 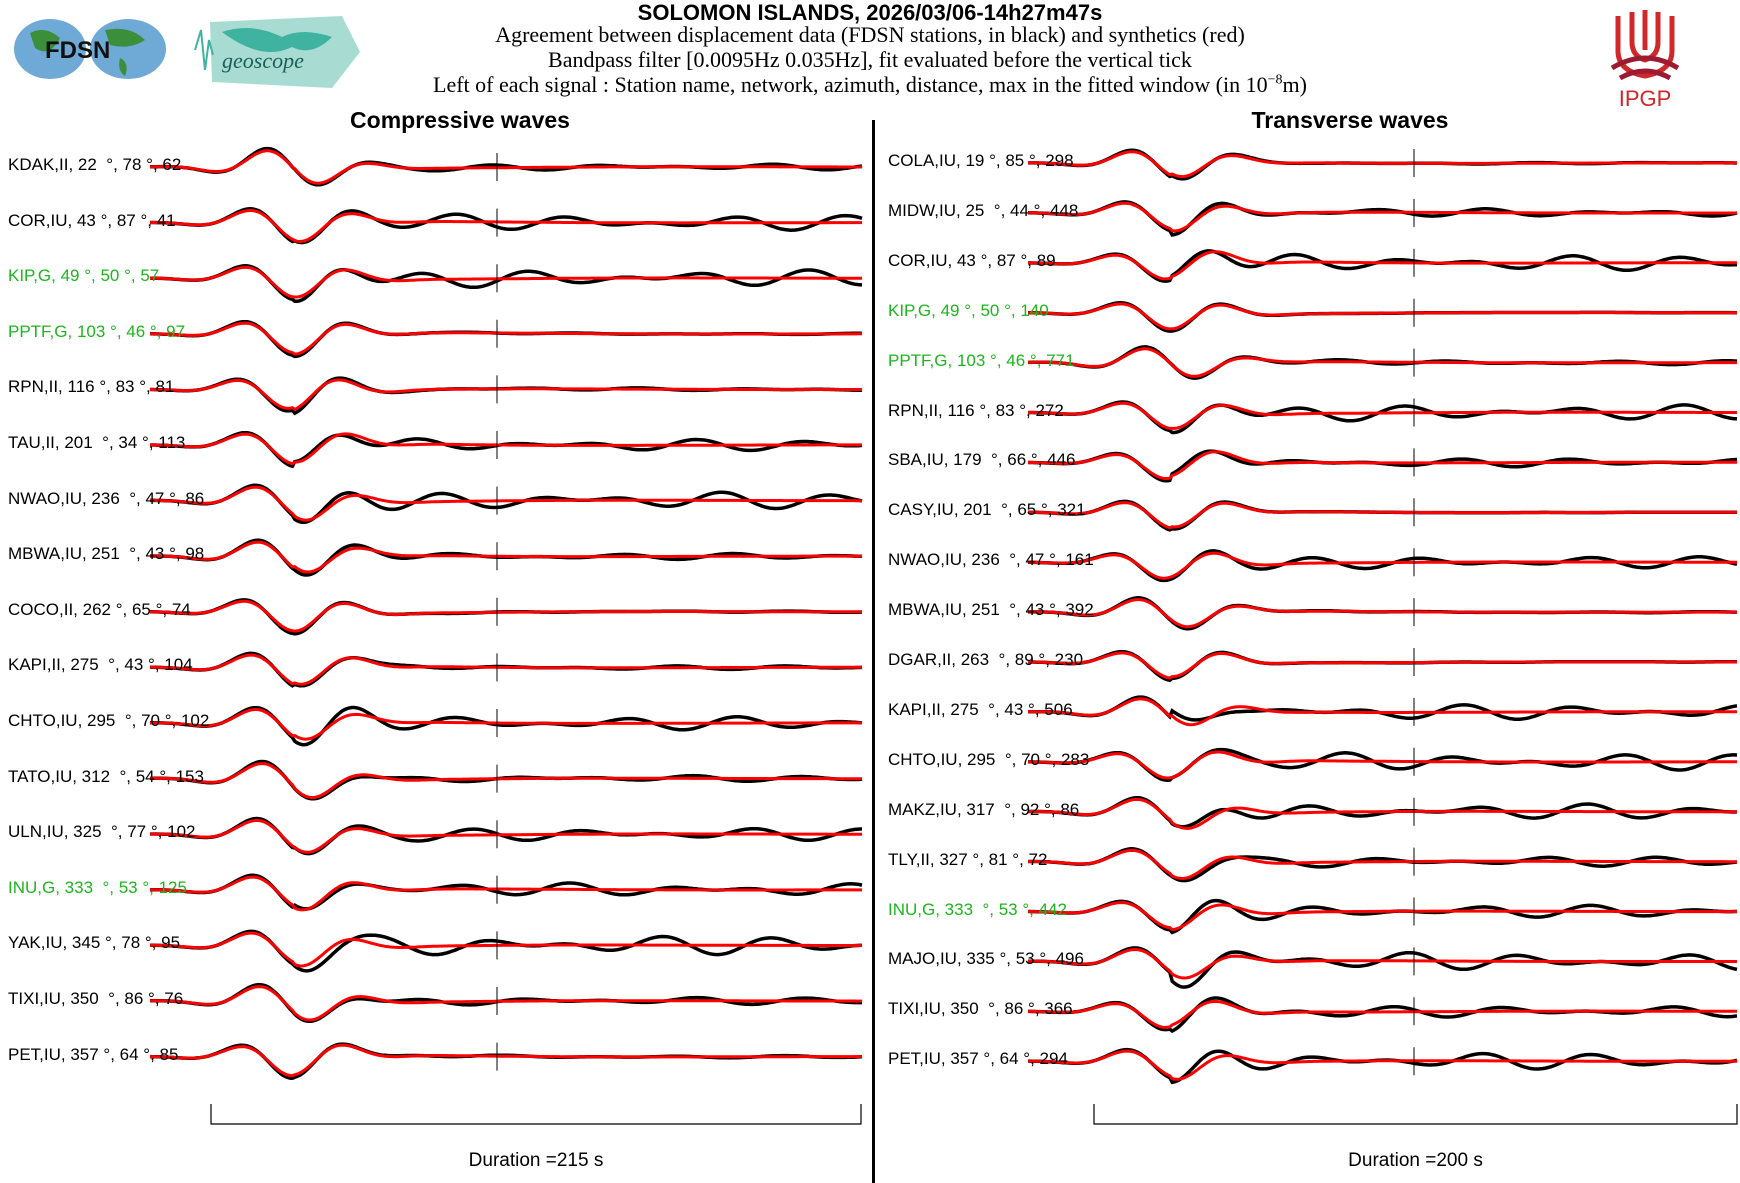 What do you see at coordinates (980, 1009) in the screenshot?
I see `station-label: TIXI,IU, 350 °, 86 °, 366` at bounding box center [980, 1009].